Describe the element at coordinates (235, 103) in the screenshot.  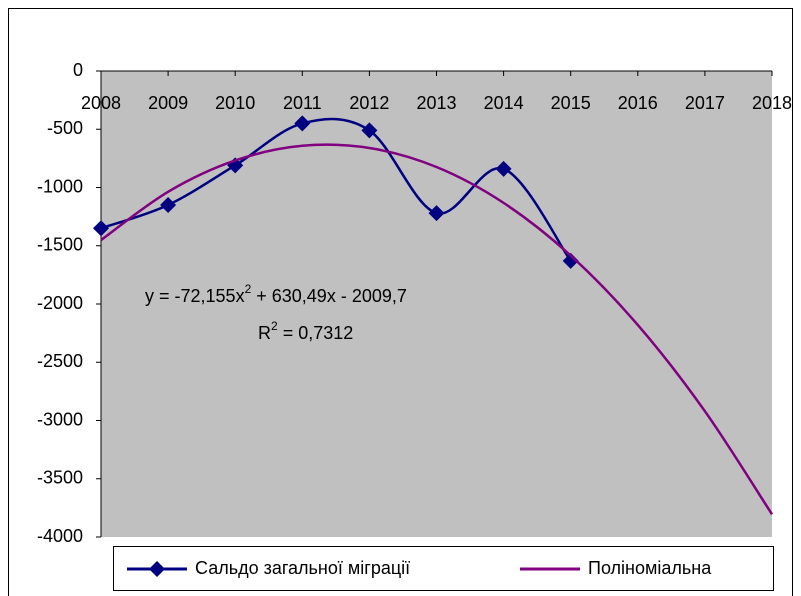
I see `x-tick-label: 2010` at that location.